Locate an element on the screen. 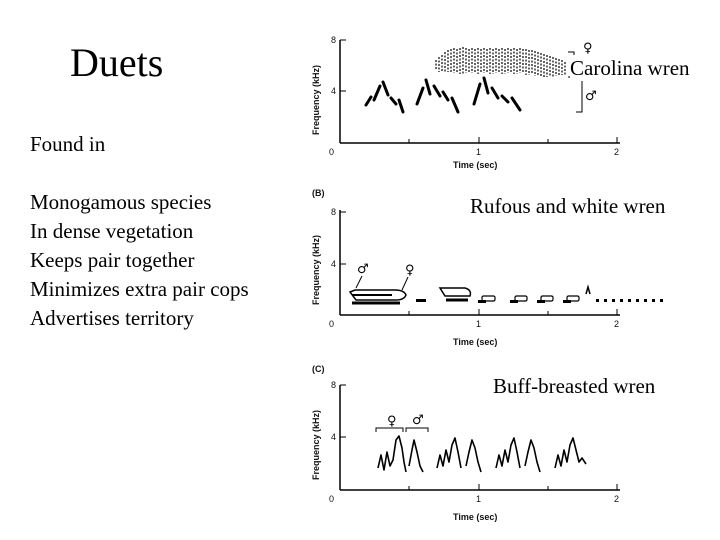  female-song-notes is located at coordinates (500, 62).